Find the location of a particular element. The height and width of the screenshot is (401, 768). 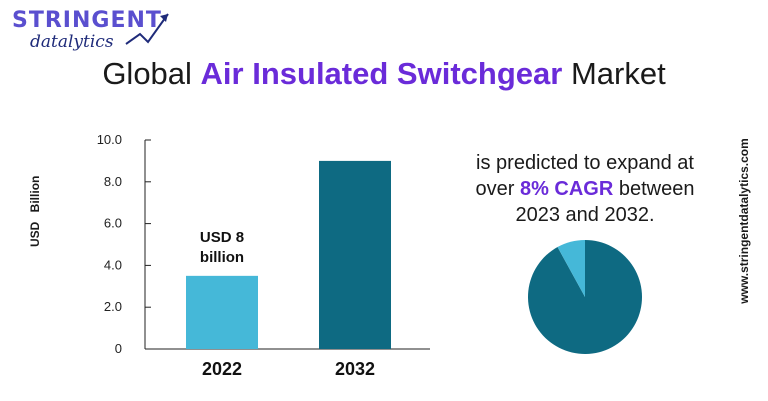

pie-slice-small is located at coordinates (571, 268).